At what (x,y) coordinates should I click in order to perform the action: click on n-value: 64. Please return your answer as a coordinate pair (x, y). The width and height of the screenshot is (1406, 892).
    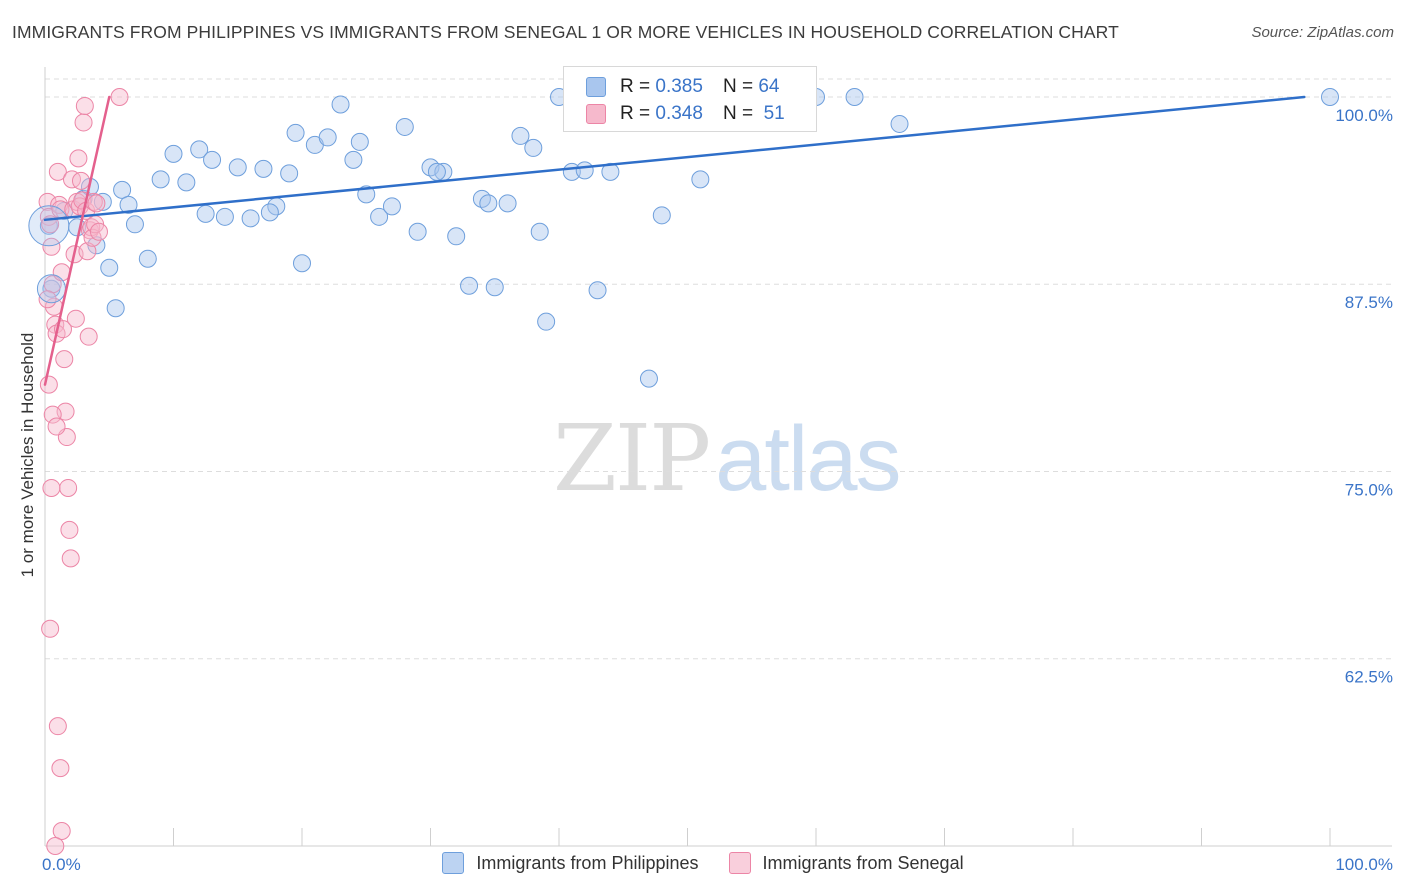
    Looking at the image, I should click on (769, 86).